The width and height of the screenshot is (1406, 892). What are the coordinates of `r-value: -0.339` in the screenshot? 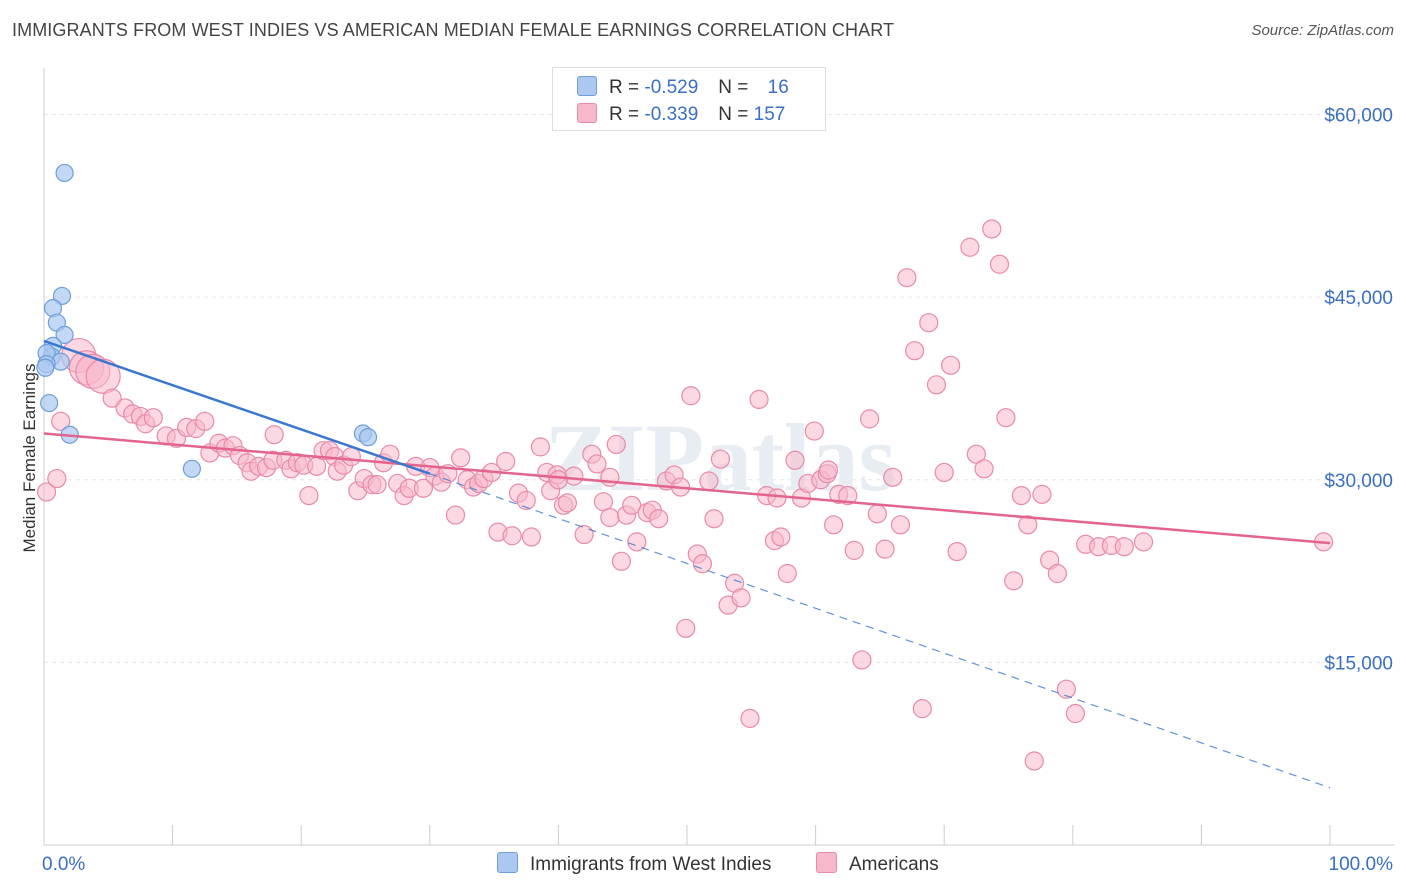 It's located at (671, 114).